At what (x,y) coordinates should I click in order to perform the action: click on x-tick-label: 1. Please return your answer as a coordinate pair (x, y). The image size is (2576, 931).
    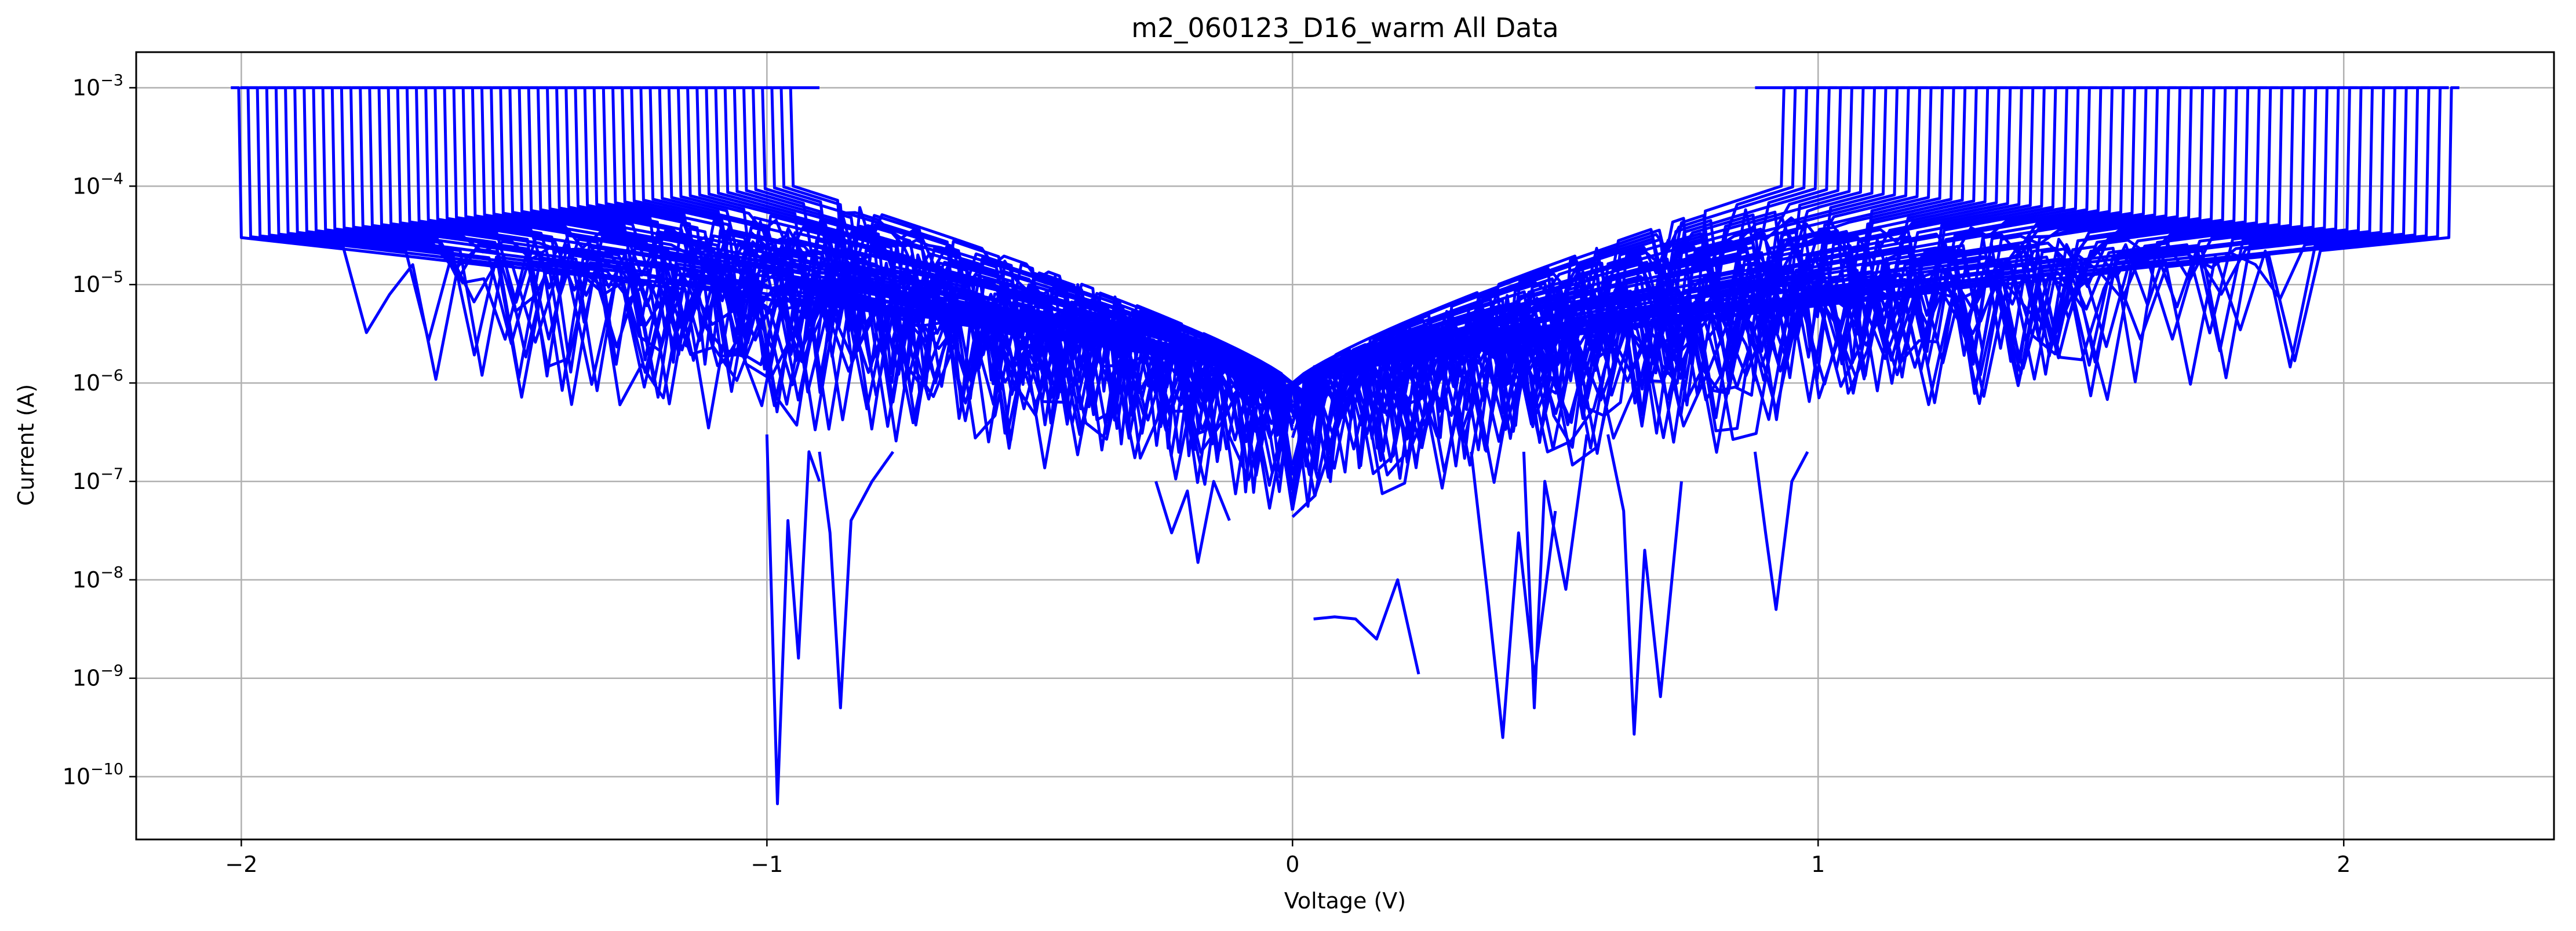
    Looking at the image, I should click on (1818, 864).